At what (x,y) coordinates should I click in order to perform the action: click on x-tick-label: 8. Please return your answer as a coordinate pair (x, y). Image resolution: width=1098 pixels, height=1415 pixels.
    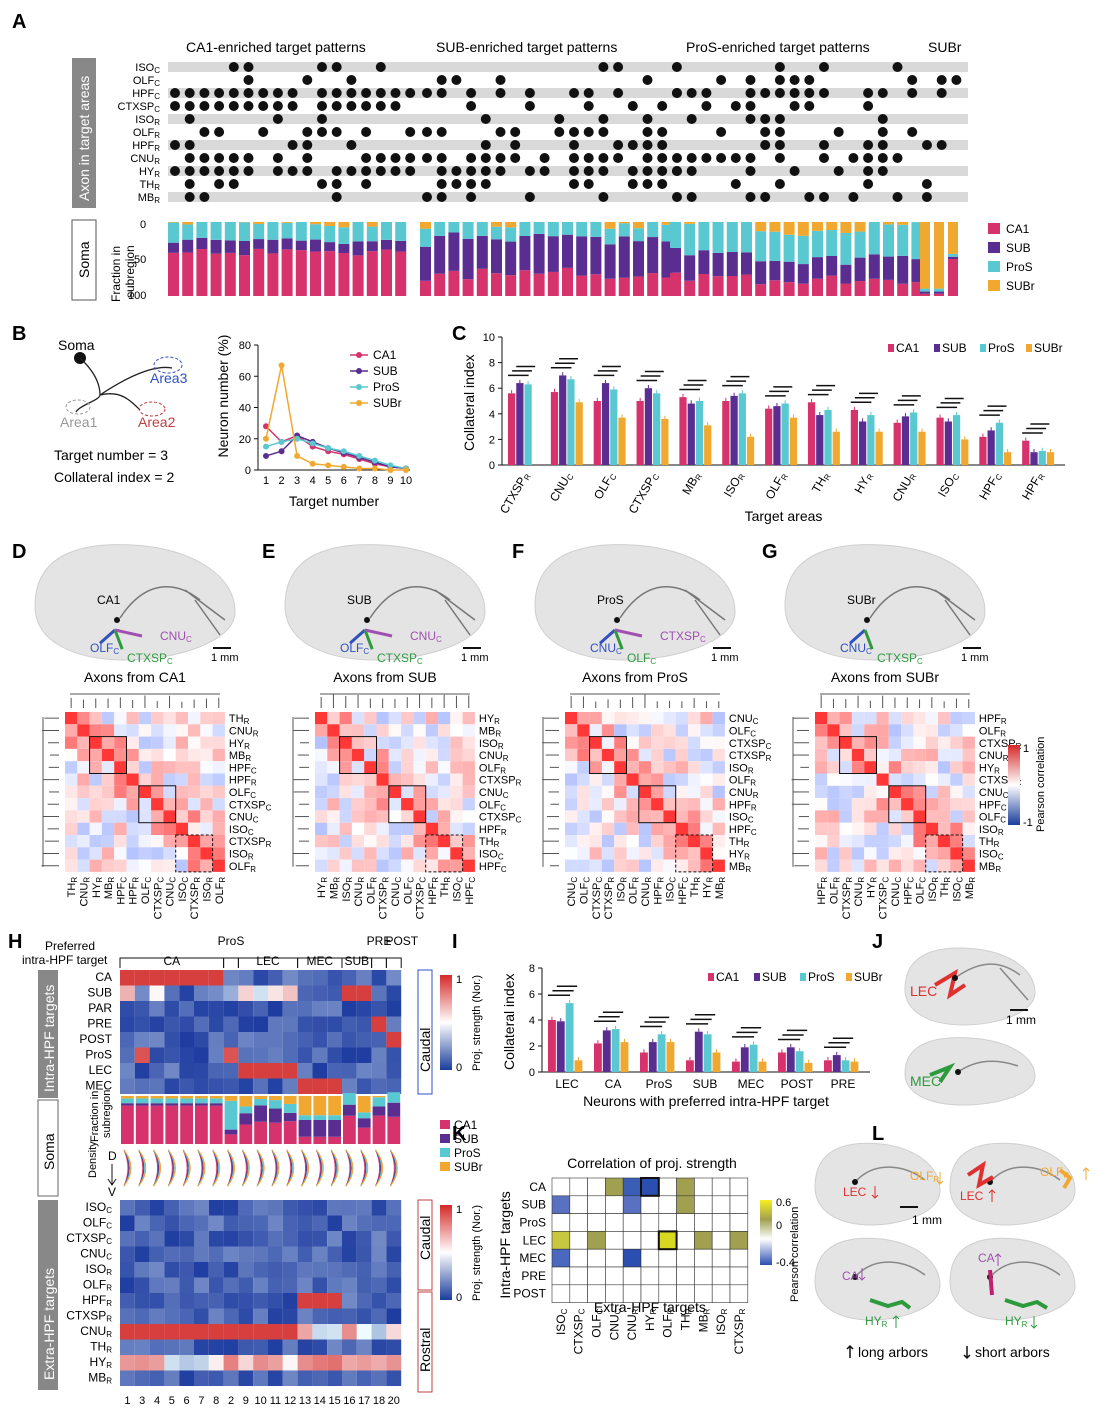
    Looking at the image, I should click on (375, 481).